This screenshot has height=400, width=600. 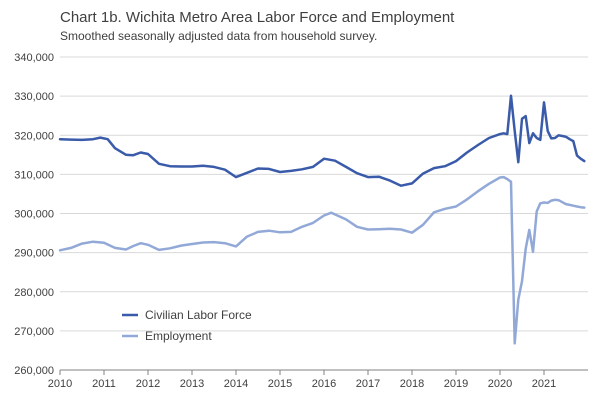 I want to click on x-tick-label: 2013, so click(x=192, y=384).